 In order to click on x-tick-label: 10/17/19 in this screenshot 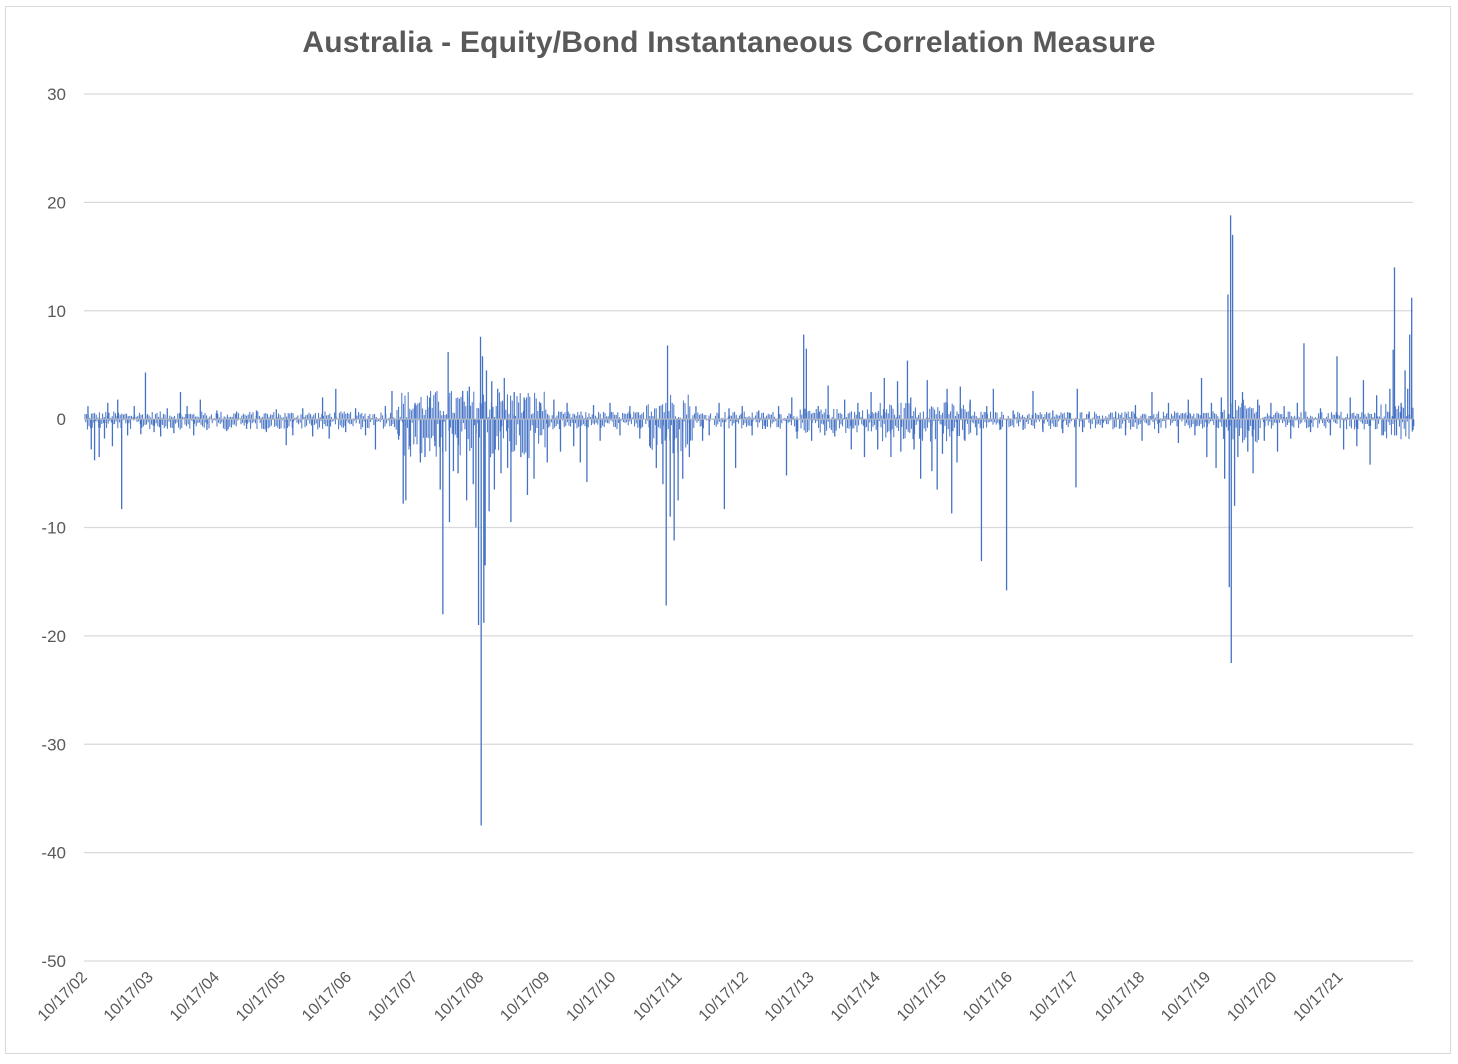, I will do `click(1186, 997)`.